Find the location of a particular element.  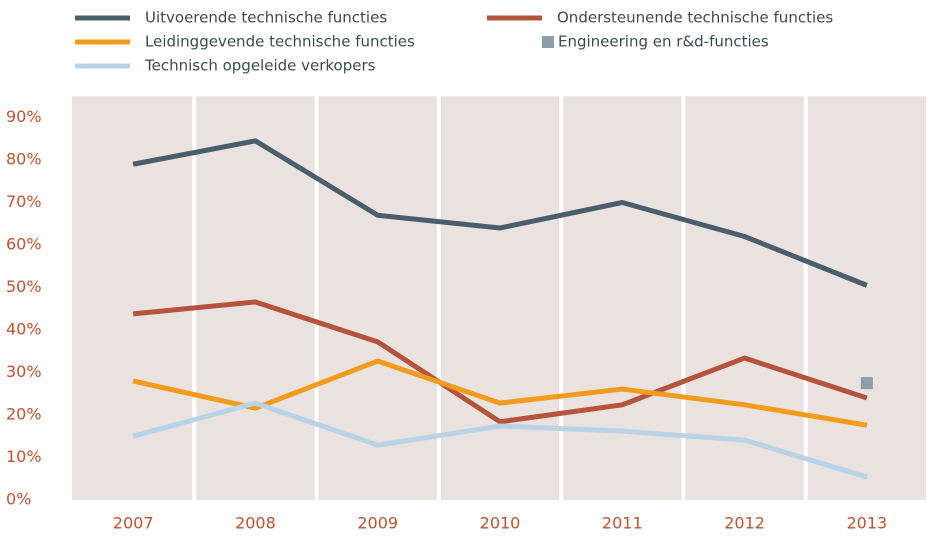

legend-label: Uitvoerende technische functies is located at coordinates (266, 18).